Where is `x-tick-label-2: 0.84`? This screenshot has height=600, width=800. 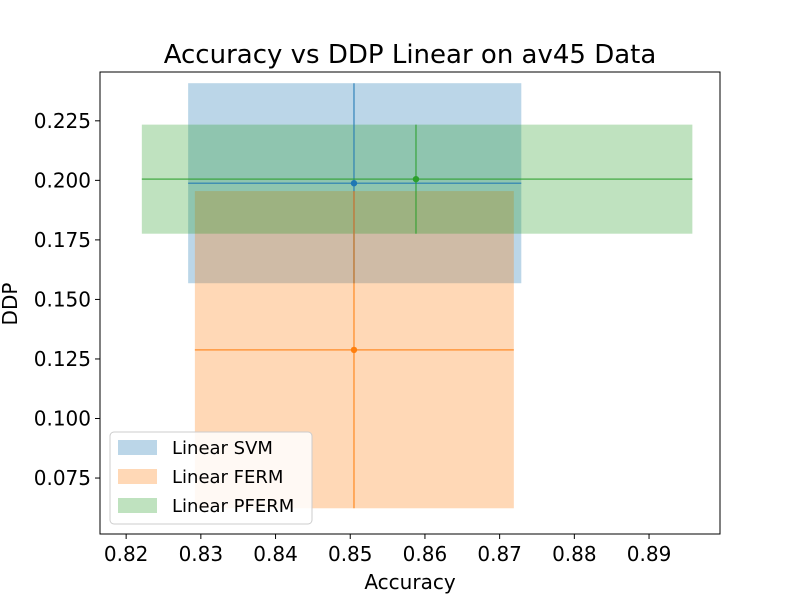
x-tick-label-2: 0.84 is located at coordinates (275, 554).